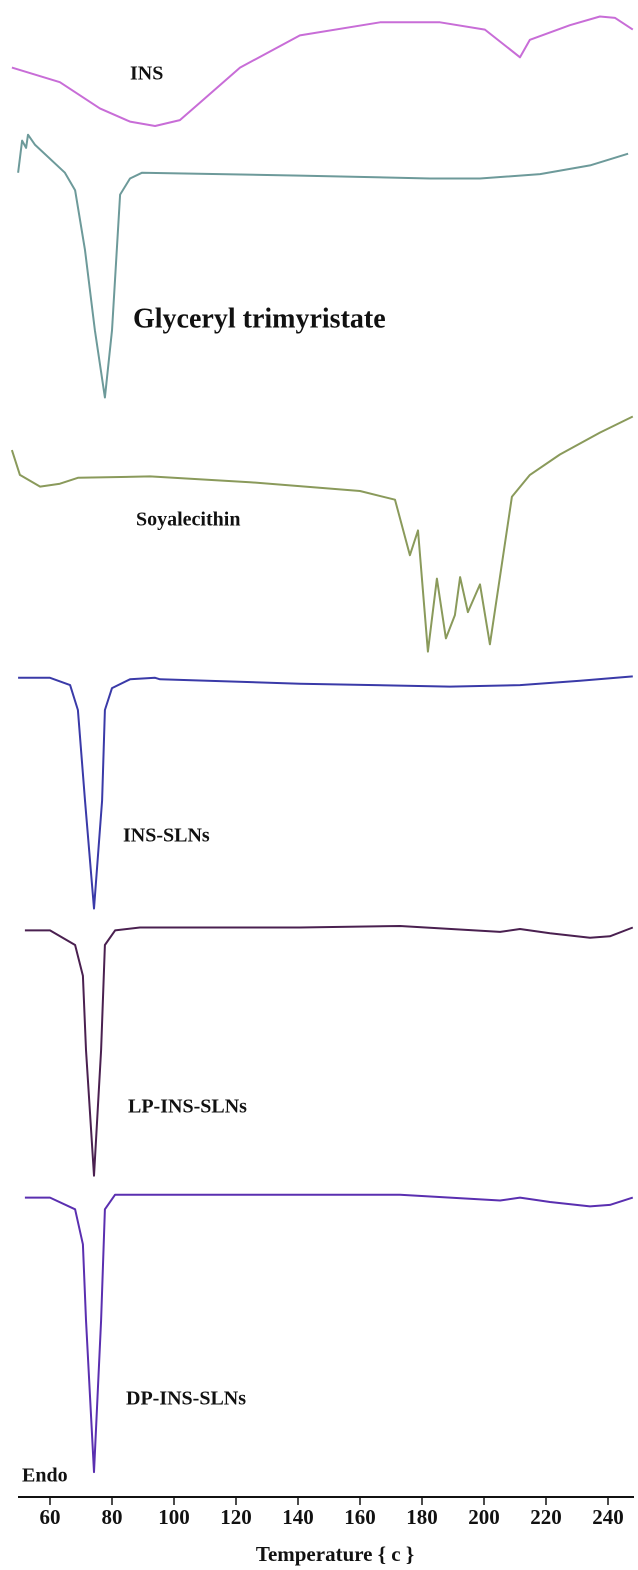 This screenshot has height=1570, width=638. I want to click on curve-label: Soyalecithin, so click(188, 520).